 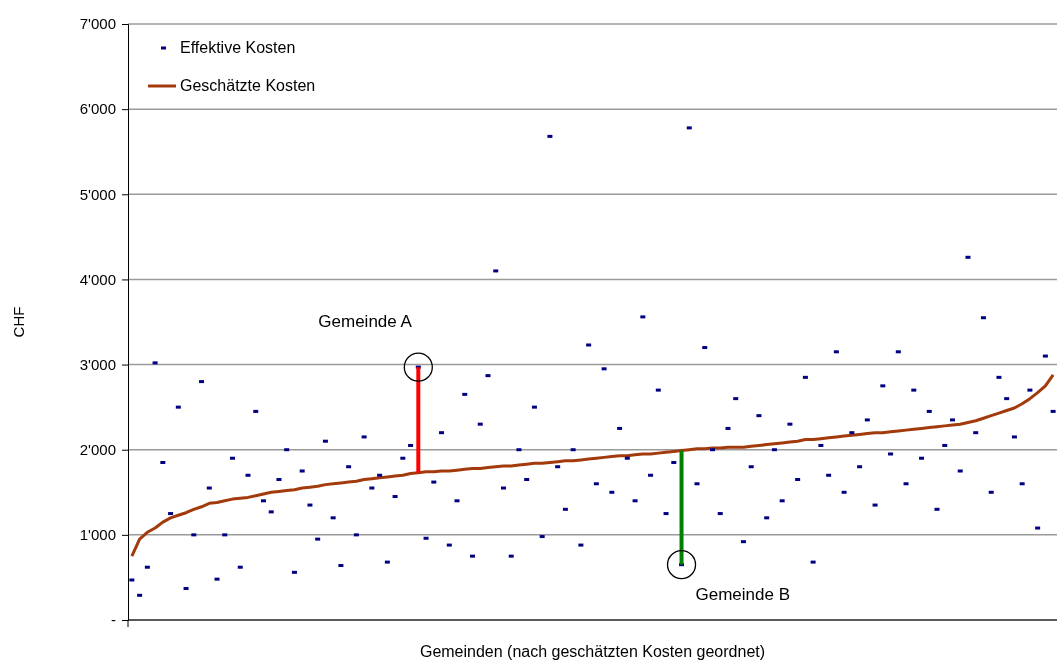 What do you see at coordinates (97, 364) in the screenshot?
I see `y-tick-label: 3'000` at bounding box center [97, 364].